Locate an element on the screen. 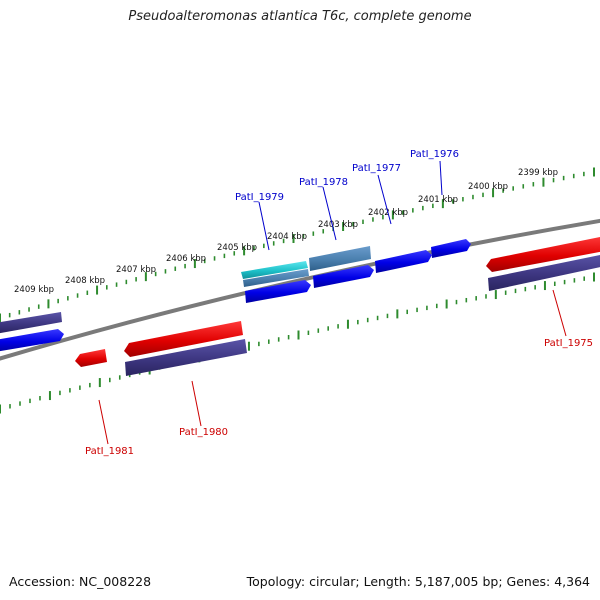  kbp-label-2403: 2403 kbp is located at coordinates (338, 225).